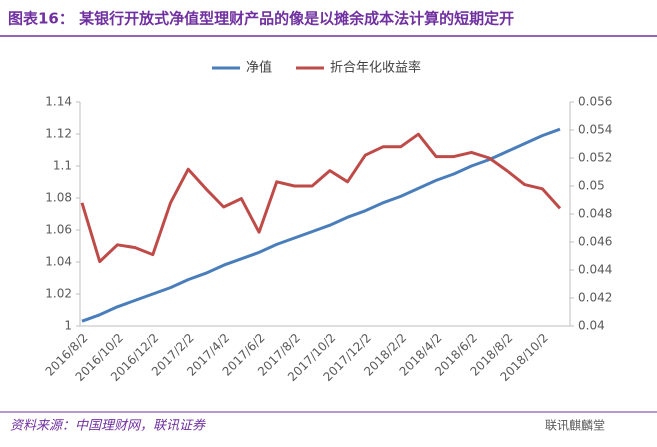 The image size is (657, 447). Describe the element at coordinates (58, 230) in the screenshot. I see `y-tick-label: 1.06` at that location.